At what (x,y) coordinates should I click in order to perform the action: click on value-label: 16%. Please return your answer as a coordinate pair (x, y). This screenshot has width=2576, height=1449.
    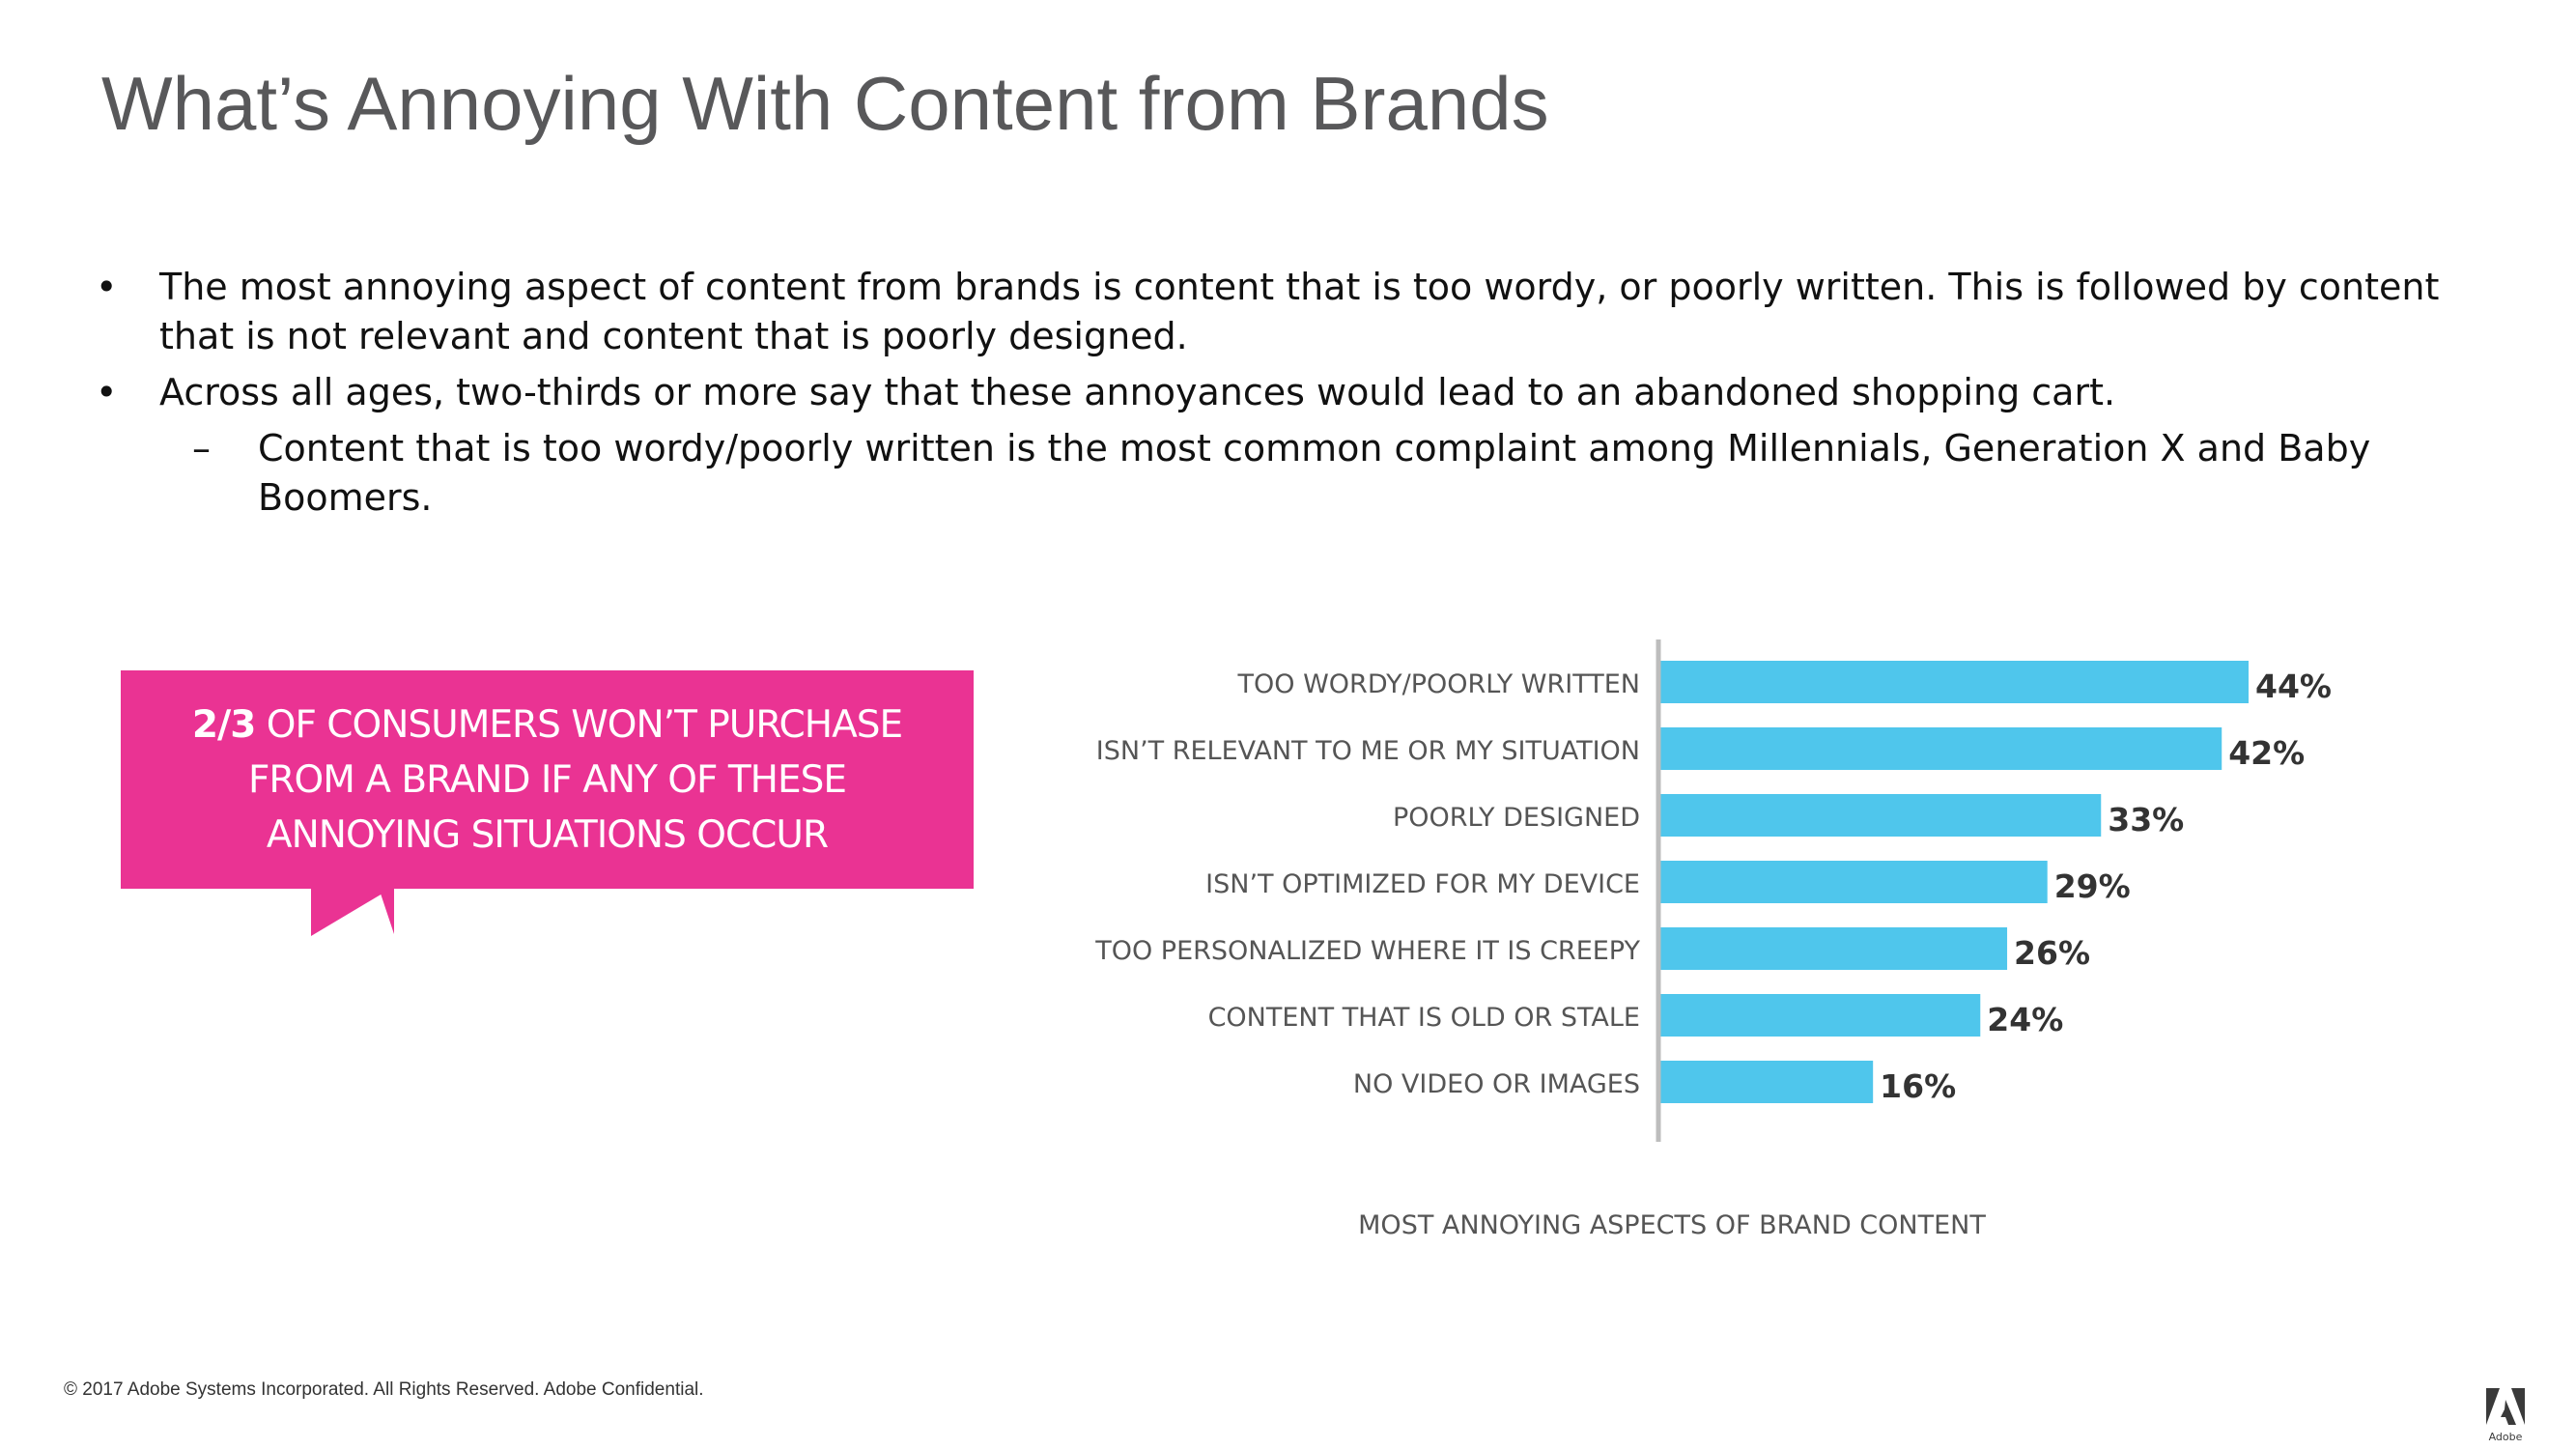
    Looking at the image, I should click on (1918, 1086).